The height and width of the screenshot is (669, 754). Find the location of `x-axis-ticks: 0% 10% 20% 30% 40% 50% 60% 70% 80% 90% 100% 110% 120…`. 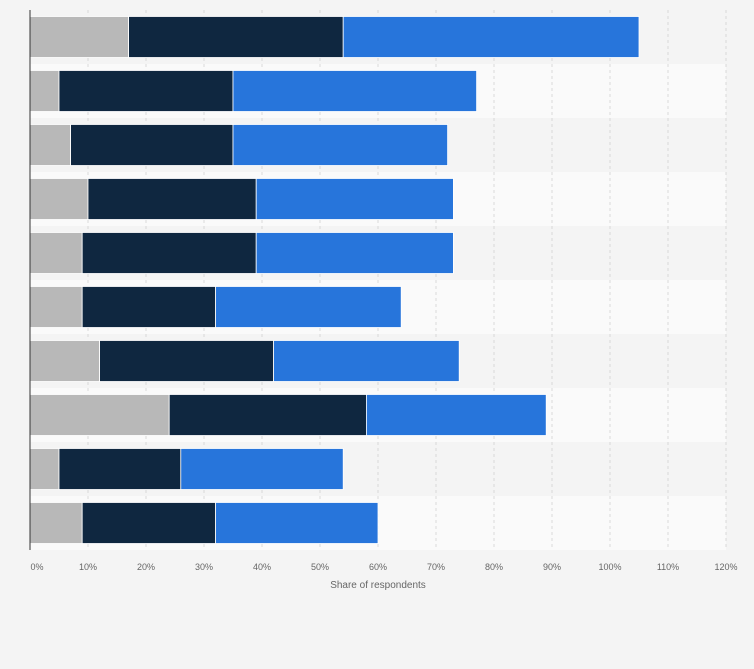

x-axis-ticks: 0% 10% 20% 30% 40% 50% 60% 70% 80% 90% 100% 110% 120… is located at coordinates (383, 567).